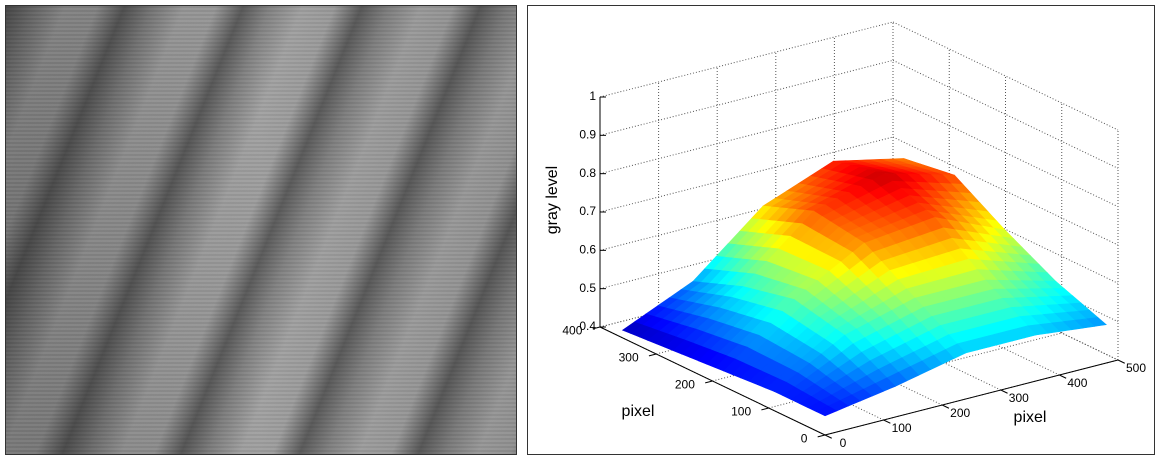 This screenshot has width=1158, height=459. What do you see at coordinates (960, 413) in the screenshot?
I see `x-tick-label: 200` at bounding box center [960, 413].